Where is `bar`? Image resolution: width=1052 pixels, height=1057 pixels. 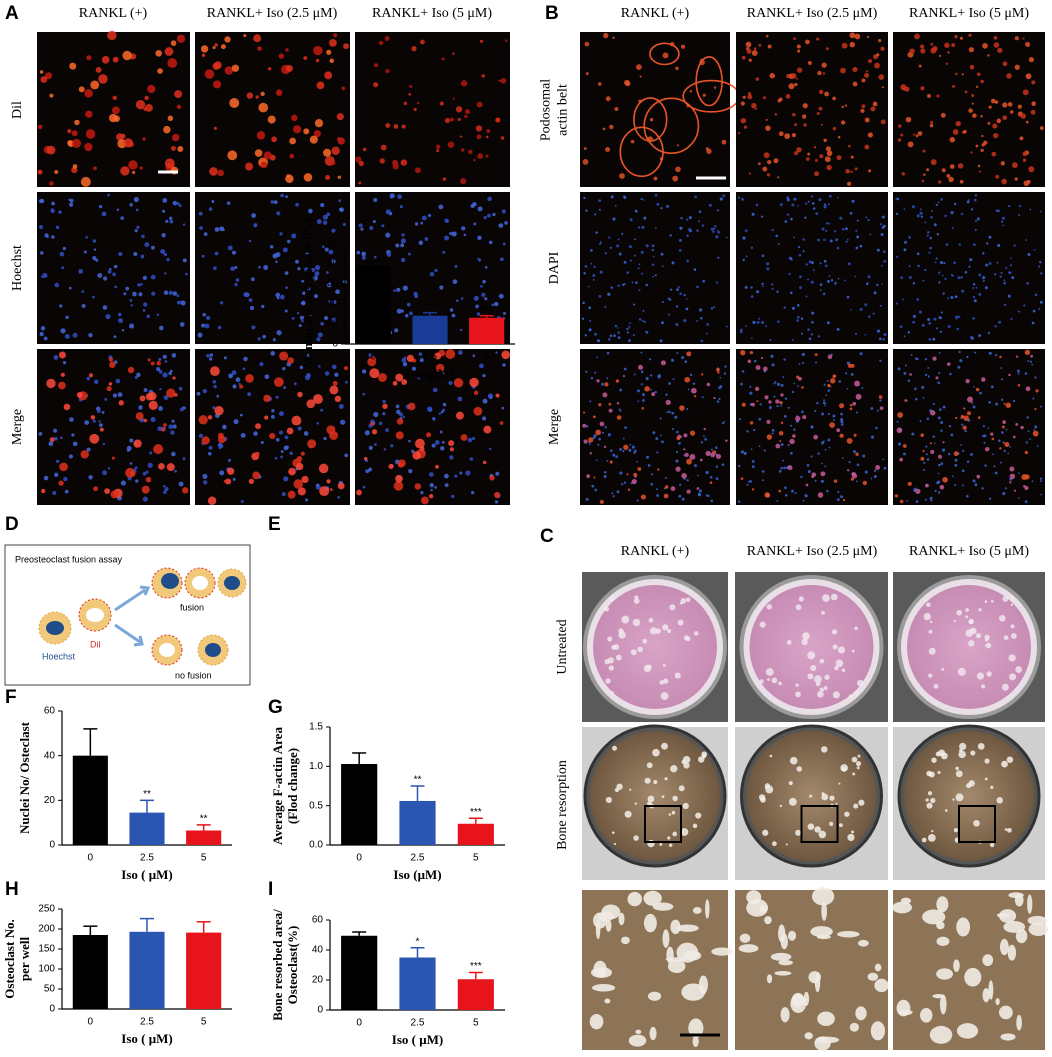
bar is located at coordinates (204, 837).